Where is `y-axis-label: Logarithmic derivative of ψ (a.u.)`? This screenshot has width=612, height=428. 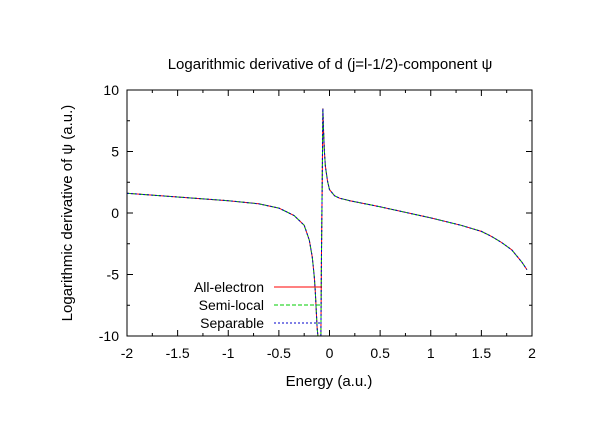
y-axis-label: Logarithmic derivative of ψ (a.u.) is located at coordinates (67, 213).